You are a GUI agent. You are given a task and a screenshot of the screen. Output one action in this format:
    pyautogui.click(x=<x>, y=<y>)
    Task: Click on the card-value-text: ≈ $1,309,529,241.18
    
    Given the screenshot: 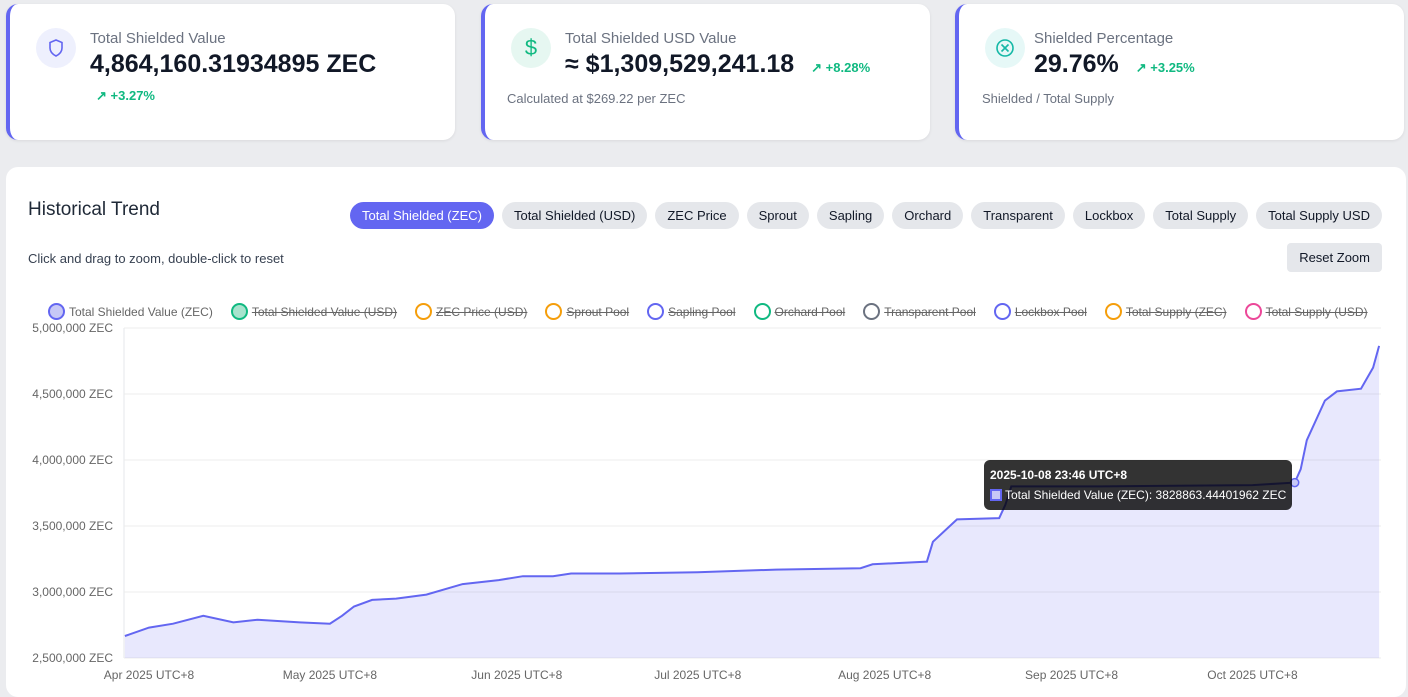 What is the action you would take?
    pyautogui.click(x=680, y=64)
    